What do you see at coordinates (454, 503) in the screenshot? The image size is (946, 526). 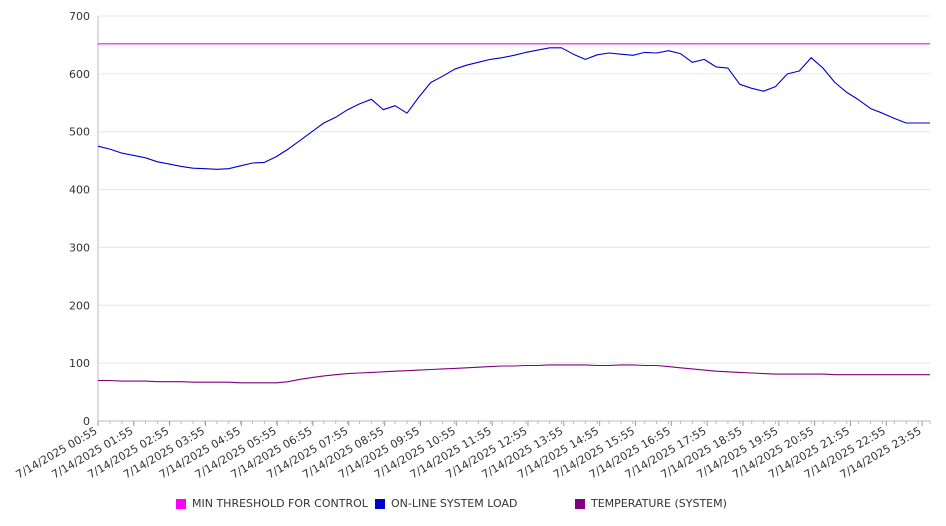 I see `legend-label: ON-LINE SYSTEM LOAD` at bounding box center [454, 503].